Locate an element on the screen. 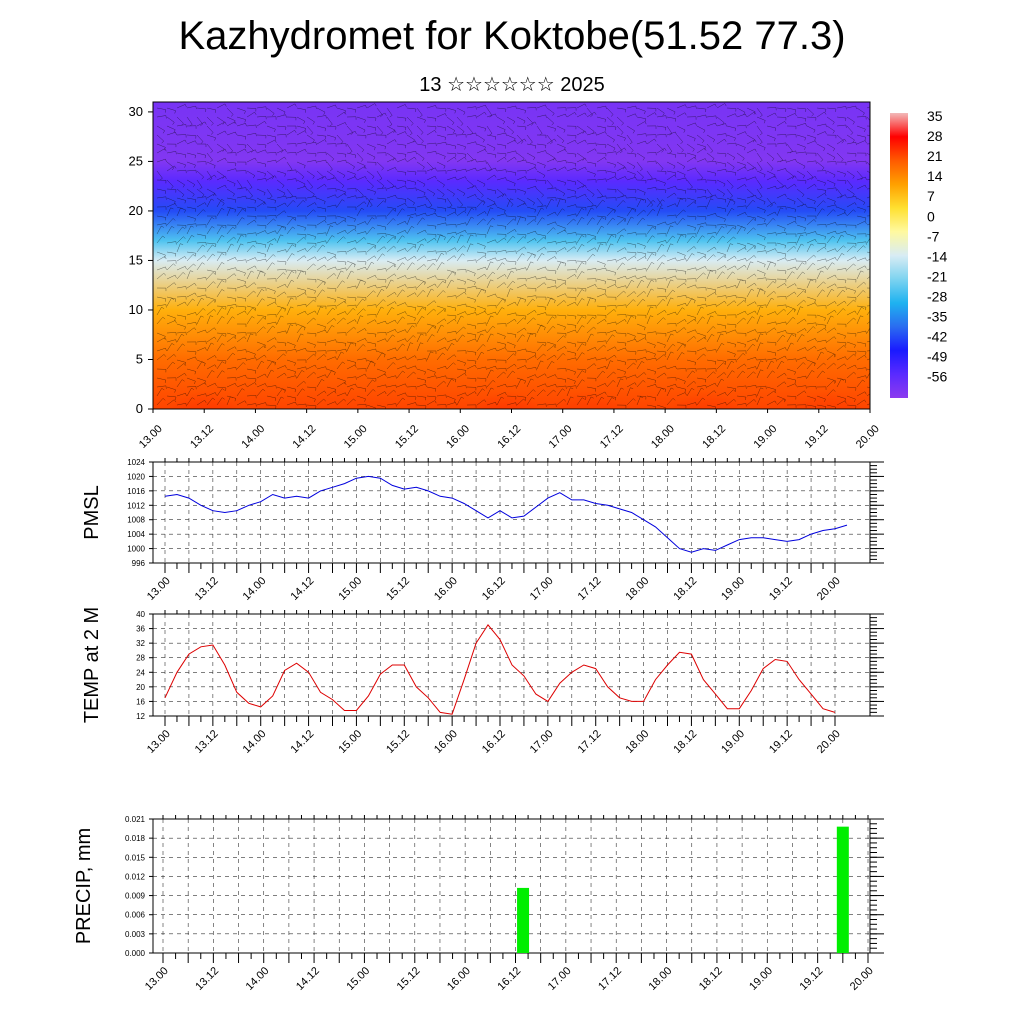  y-tick-label: 32 is located at coordinates (140, 643).